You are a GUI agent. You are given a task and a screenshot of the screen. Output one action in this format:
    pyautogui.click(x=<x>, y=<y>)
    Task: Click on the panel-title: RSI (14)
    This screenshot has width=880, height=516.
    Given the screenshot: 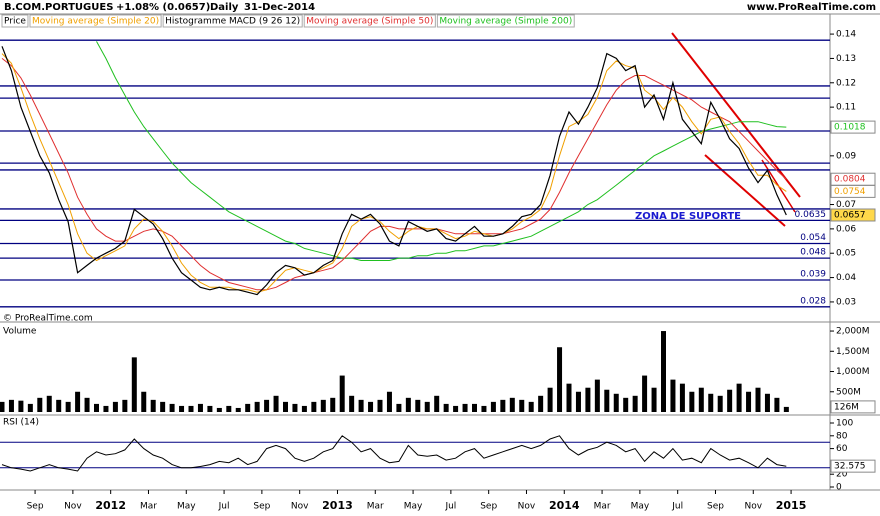 What is the action you would take?
    pyautogui.click(x=21, y=423)
    